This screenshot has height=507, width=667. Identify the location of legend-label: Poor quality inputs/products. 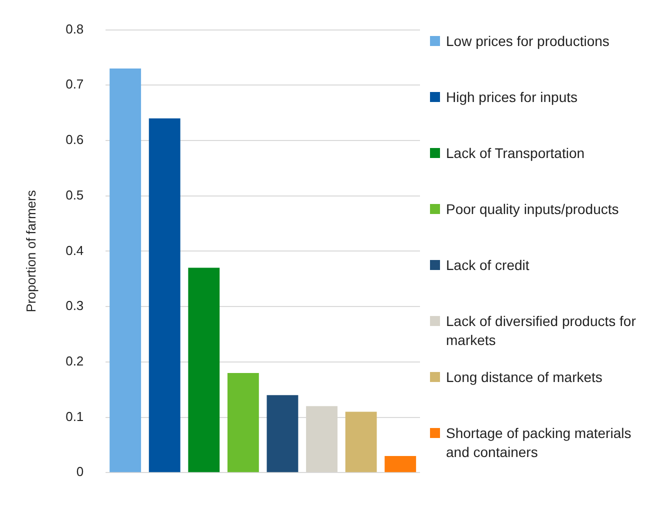
(533, 209).